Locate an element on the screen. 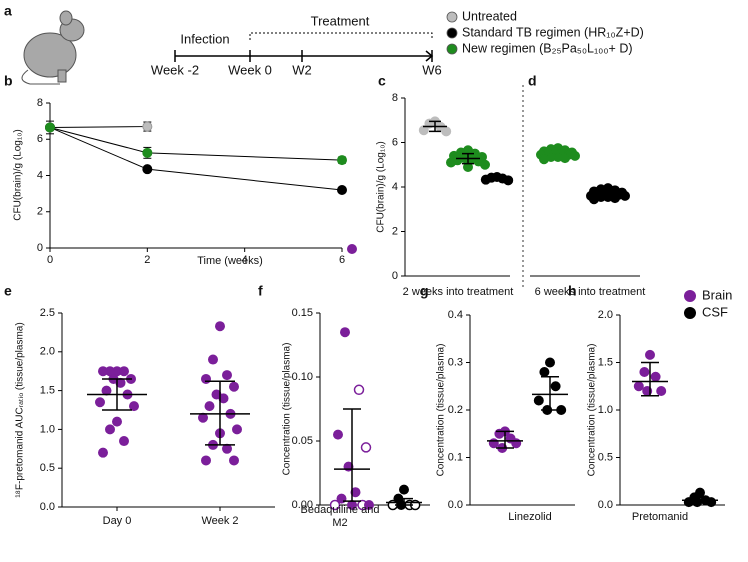 This screenshot has height=562, width=748. x-tick-label: Week 2 is located at coordinates (219, 521).